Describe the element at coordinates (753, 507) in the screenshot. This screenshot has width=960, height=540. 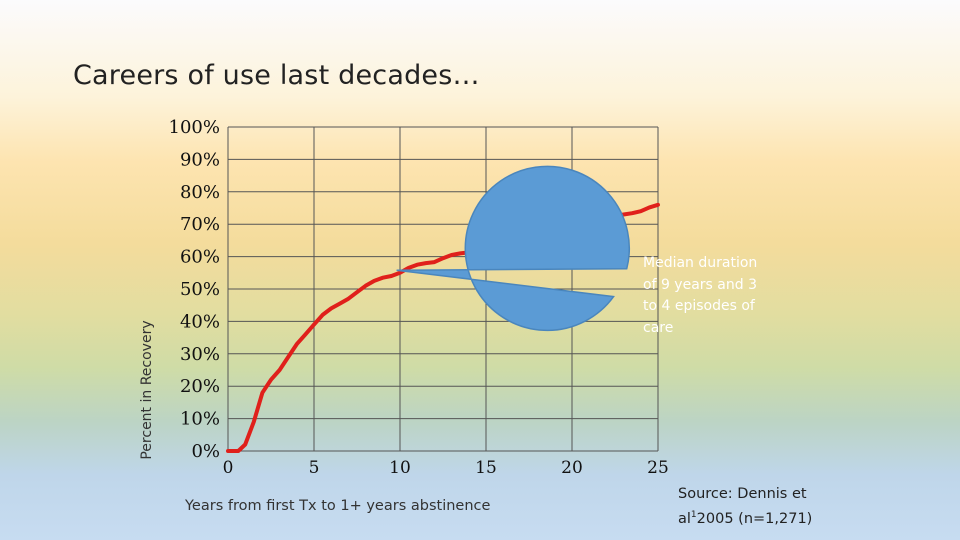
I see `source-citation: Source: Dennis et al12005 (n=1,271)` at that location.